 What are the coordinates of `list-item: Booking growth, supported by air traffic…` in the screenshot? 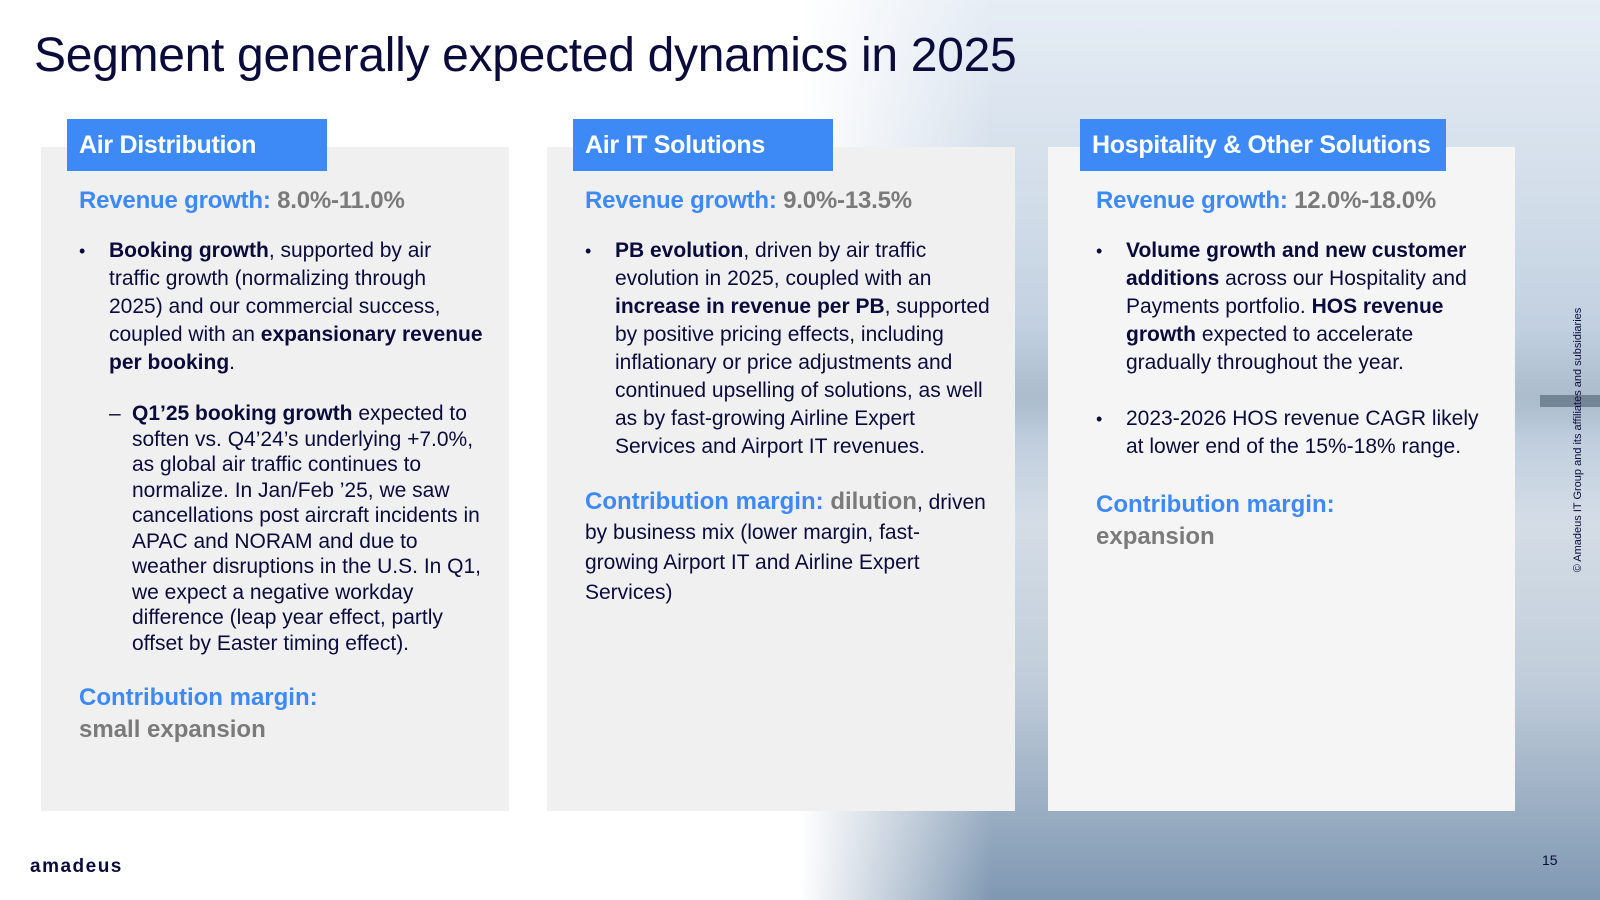 It's located at (282, 307).